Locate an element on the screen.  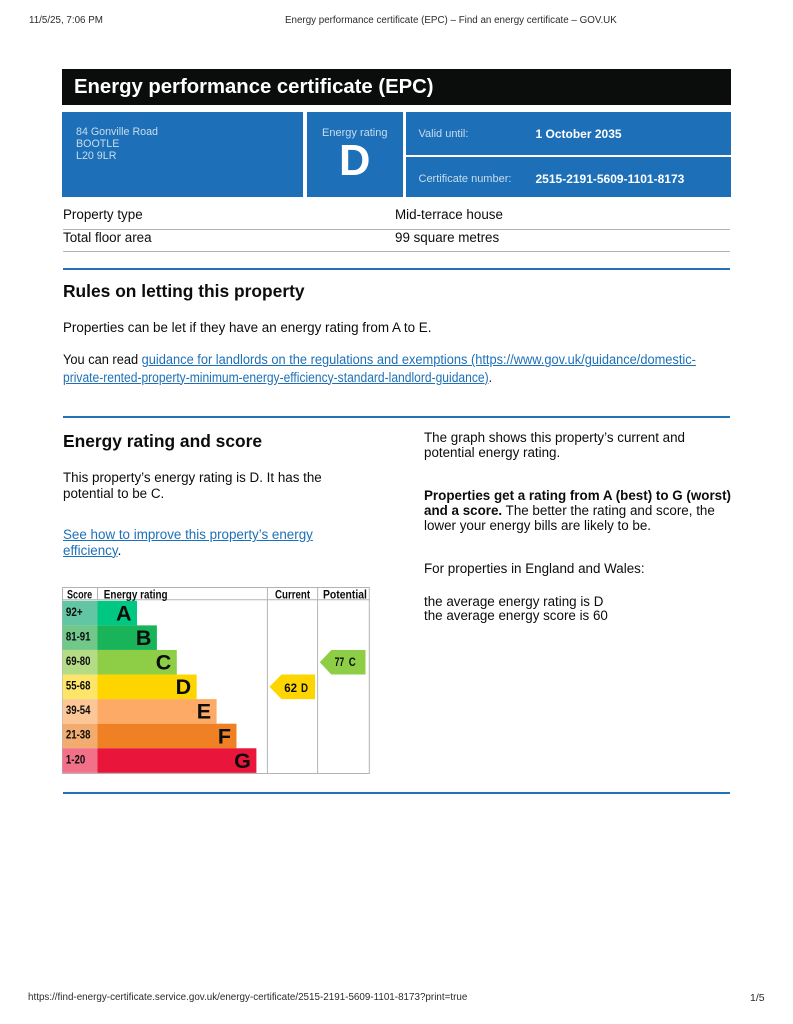
svg-text: 69-80 is located at coordinates (78, 661).